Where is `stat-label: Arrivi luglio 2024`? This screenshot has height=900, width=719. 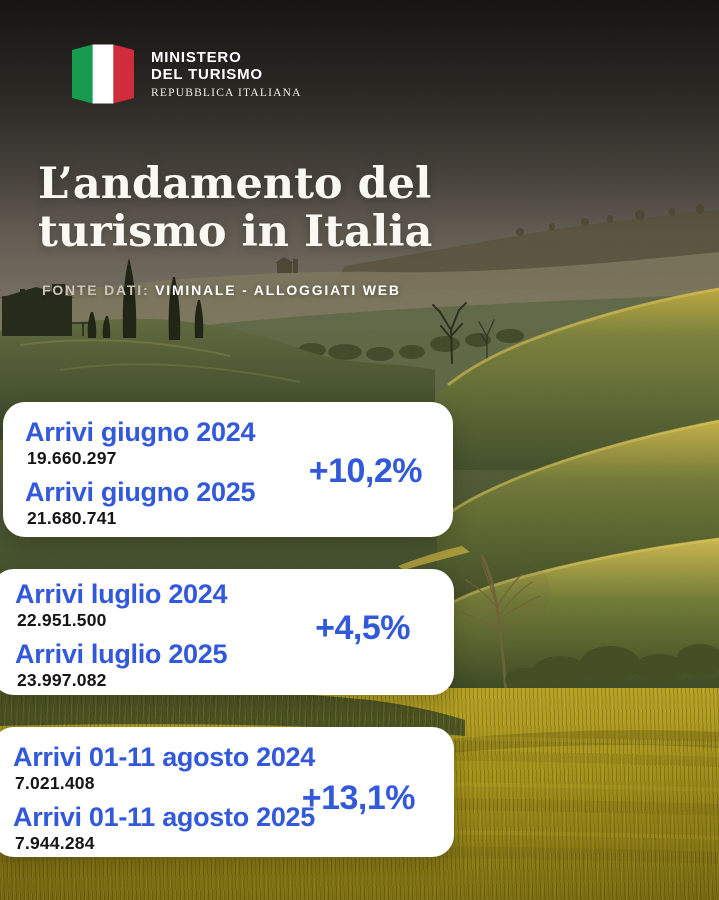
stat-label: Arrivi luglio 2024 is located at coordinates (121, 594).